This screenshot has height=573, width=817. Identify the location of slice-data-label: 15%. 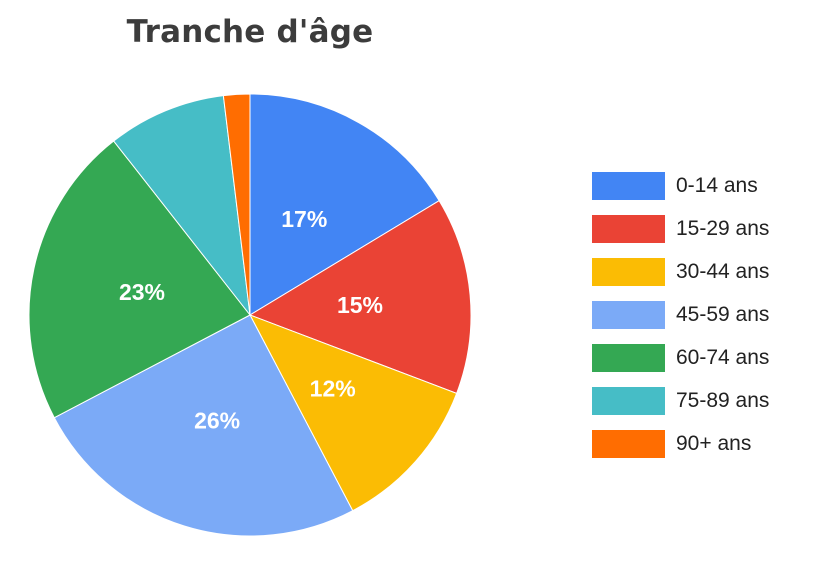
(360, 305).